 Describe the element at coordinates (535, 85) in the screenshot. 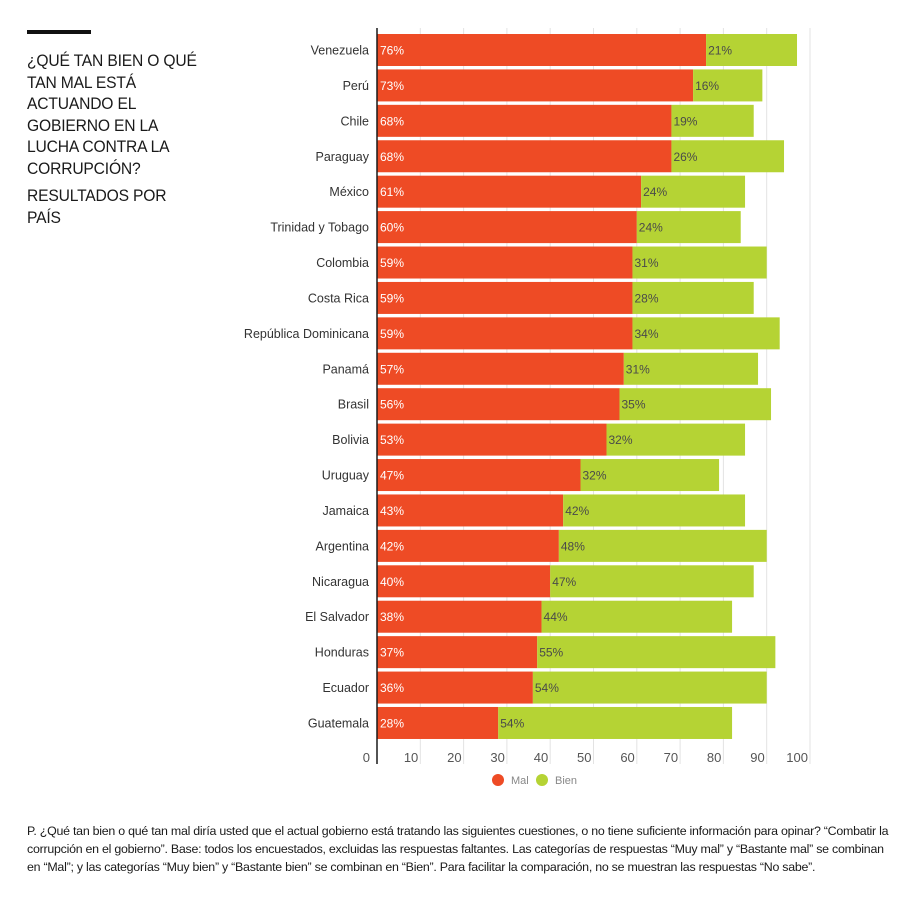

I see `bar-mal-peru` at that location.